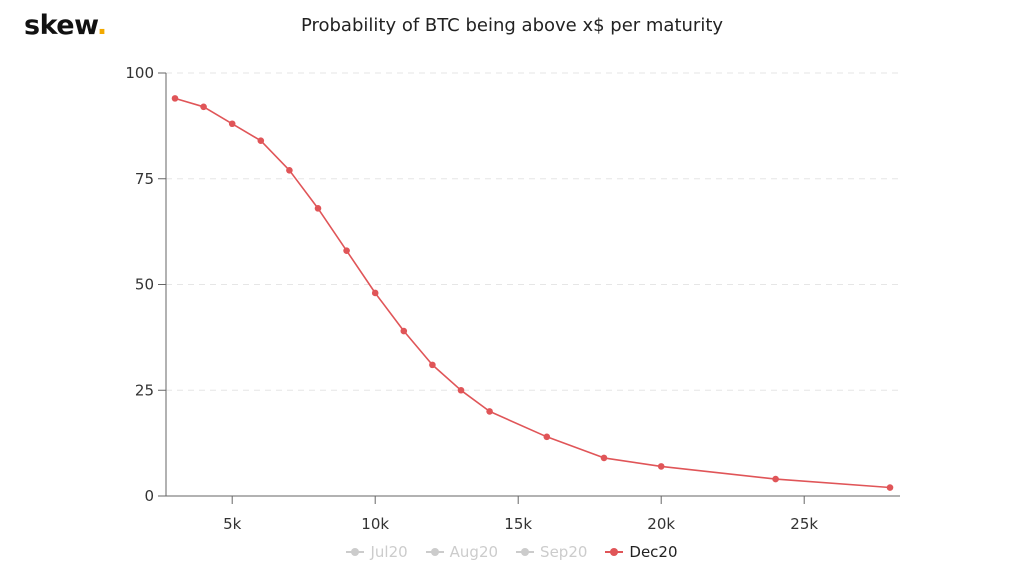 The height and width of the screenshot is (572, 1024). I want to click on x-tick-label: 20k, so click(661, 524).